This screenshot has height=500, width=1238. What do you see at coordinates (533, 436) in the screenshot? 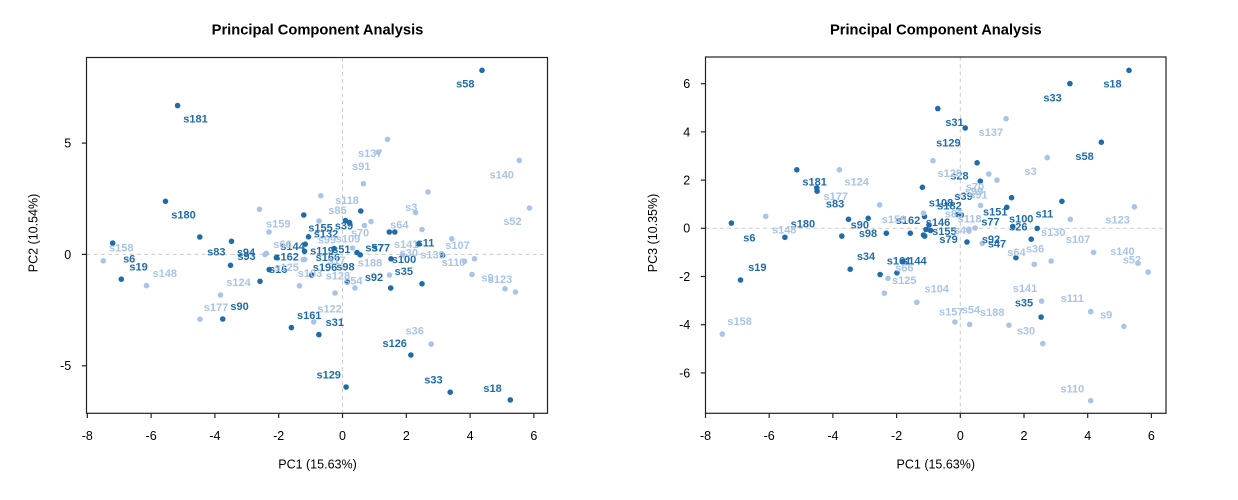
I see `svg-text: 6` at bounding box center [533, 436].